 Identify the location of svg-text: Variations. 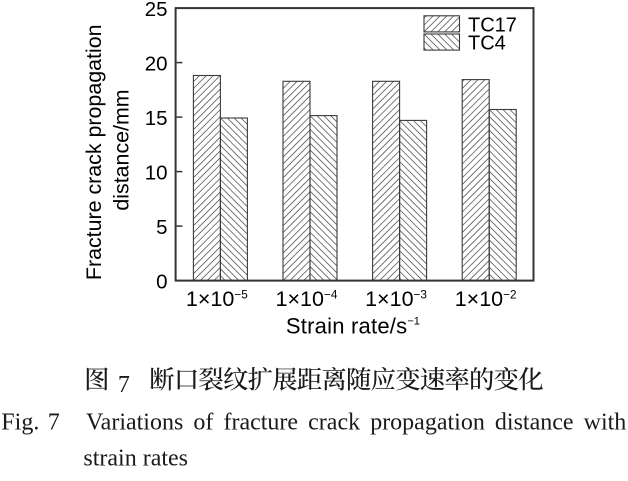
(134, 423).